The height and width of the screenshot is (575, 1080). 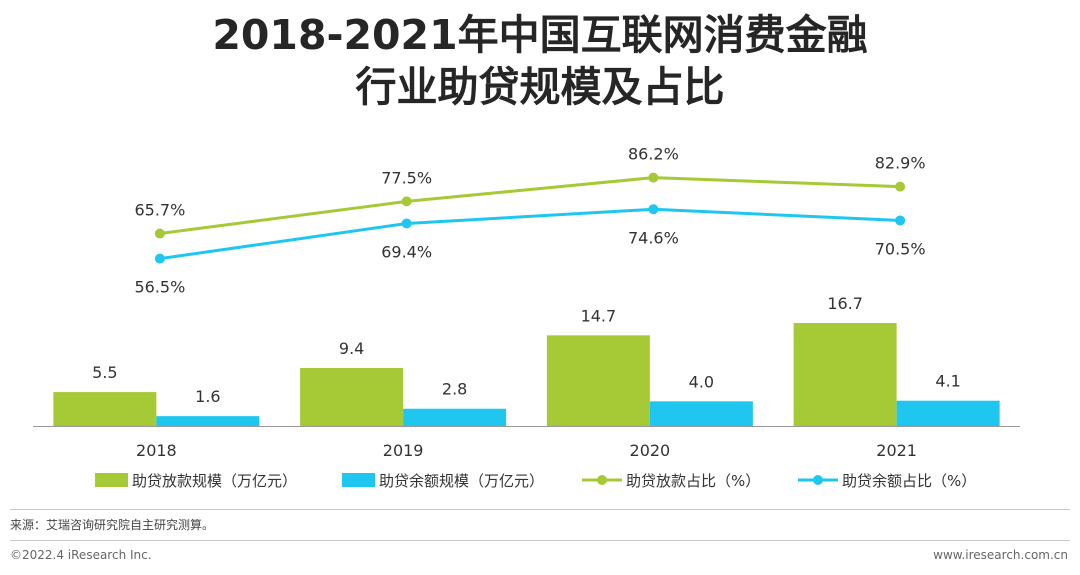 What do you see at coordinates (540, 35) in the screenshot?
I see `chart-title-line-1: 2018-2021年中国互联网消费金融` at bounding box center [540, 35].